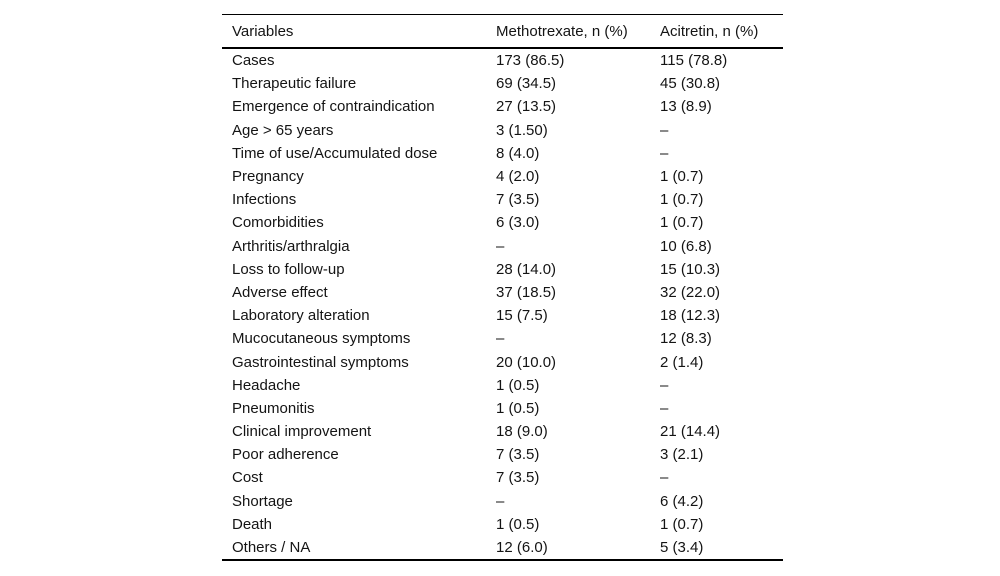  What do you see at coordinates (694, 61) in the screenshot?
I see `acitretin-cell: 115 (78.8)` at bounding box center [694, 61].